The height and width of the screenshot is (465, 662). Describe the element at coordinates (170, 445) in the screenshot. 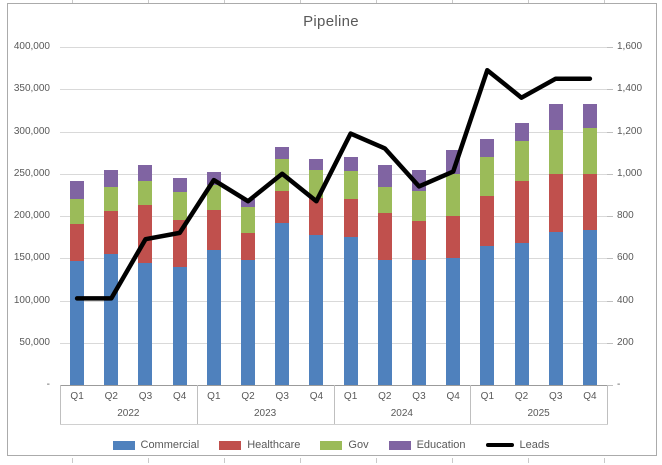

I see `legend-label: Commercial` at that location.